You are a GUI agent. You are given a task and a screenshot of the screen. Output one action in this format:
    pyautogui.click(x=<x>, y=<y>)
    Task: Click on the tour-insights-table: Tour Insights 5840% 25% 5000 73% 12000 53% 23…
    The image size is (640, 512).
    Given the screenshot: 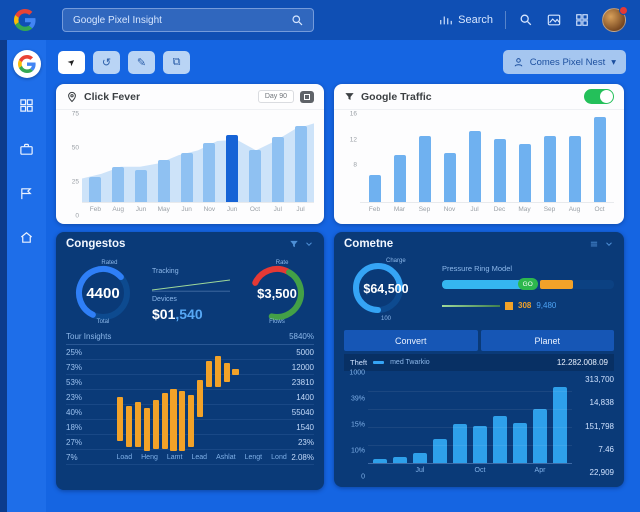 What is the action you would take?
    pyautogui.click(x=190, y=397)
    